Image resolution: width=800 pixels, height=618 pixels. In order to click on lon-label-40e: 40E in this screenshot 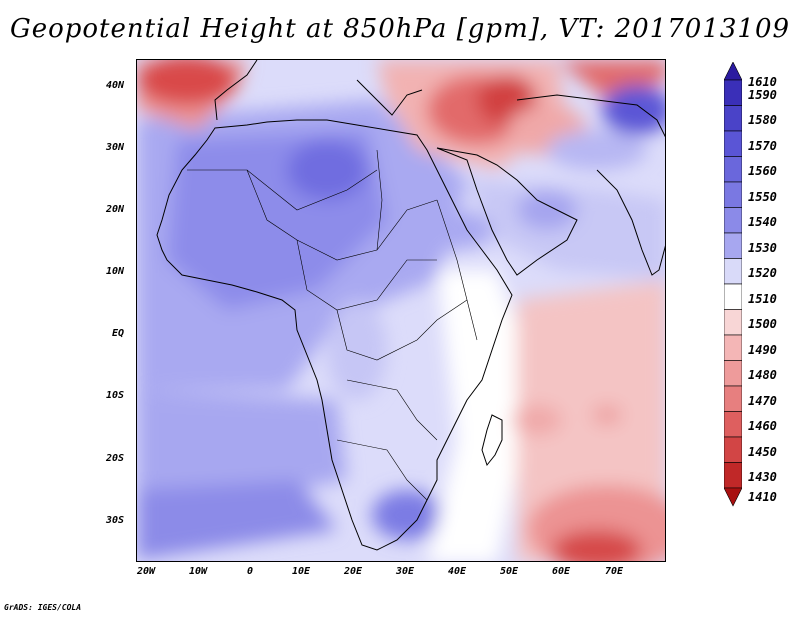, I will do `click(457, 571)`.